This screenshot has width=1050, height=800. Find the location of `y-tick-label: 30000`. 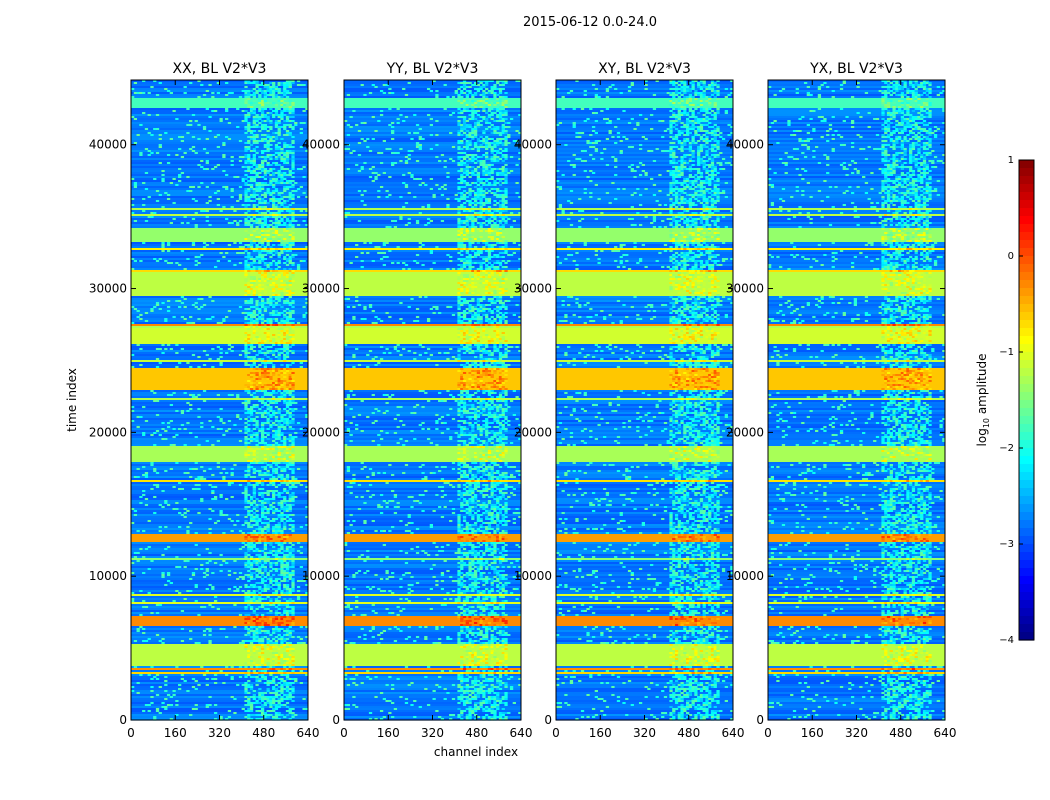

y-tick-label: 30000 is located at coordinates (108, 289).